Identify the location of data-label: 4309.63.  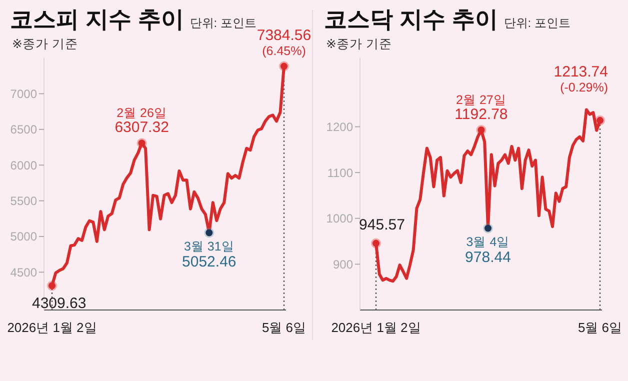
(59, 303).